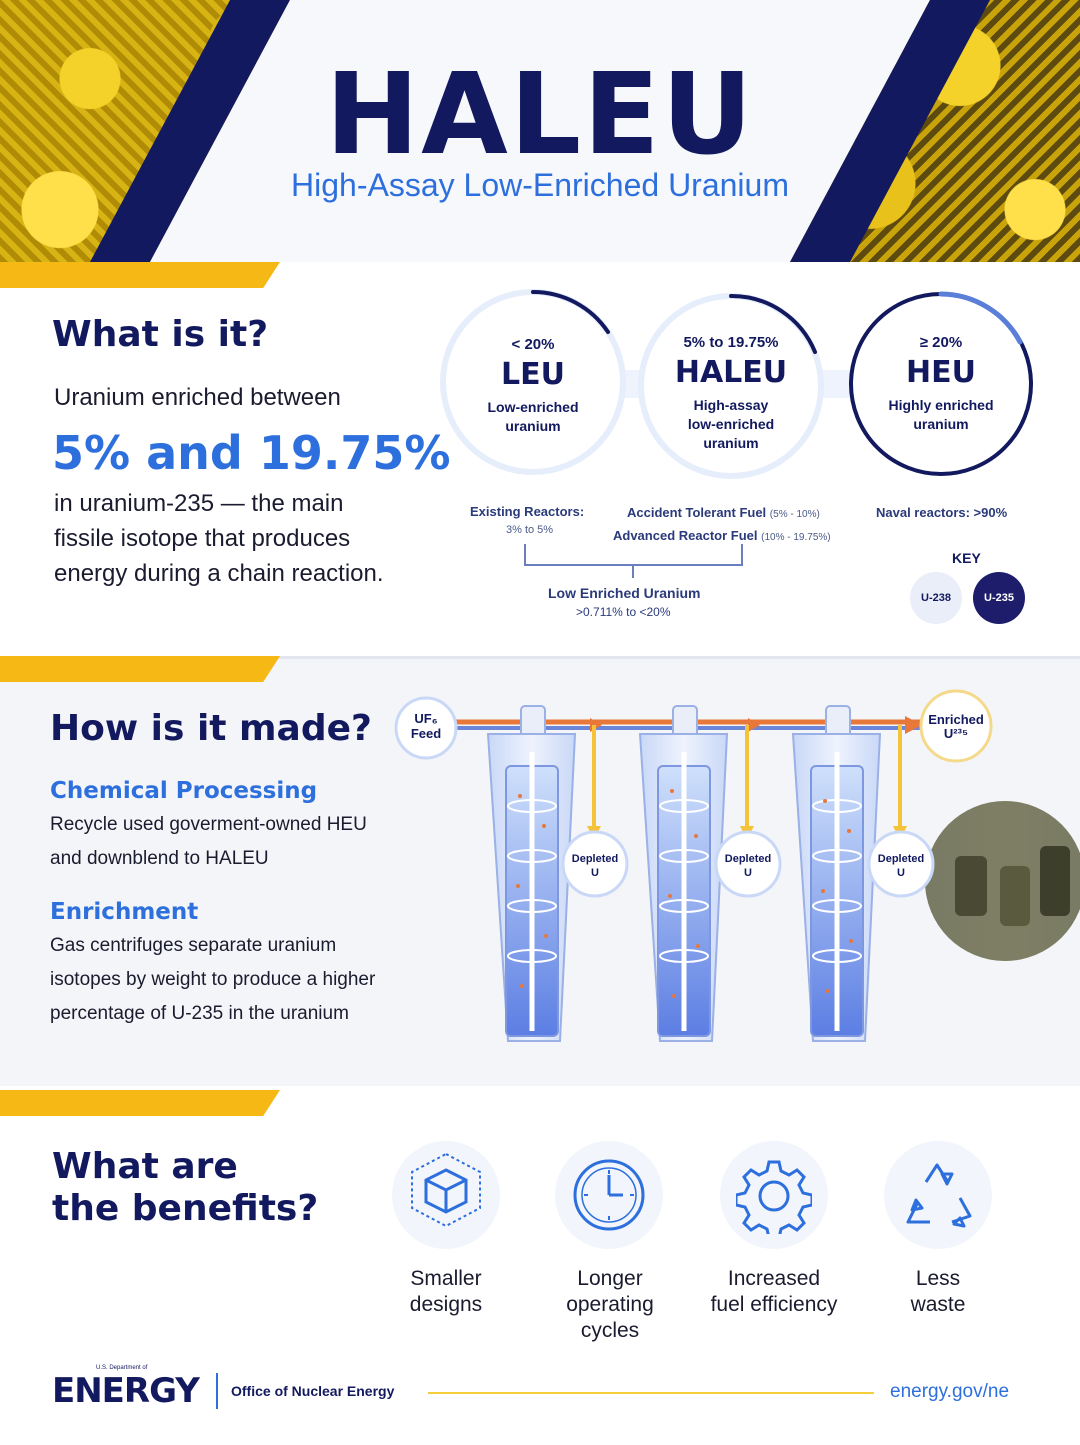 The height and width of the screenshot is (1445, 1080). I want to click on benefit-label: Longer operating cycles, so click(610, 1305).